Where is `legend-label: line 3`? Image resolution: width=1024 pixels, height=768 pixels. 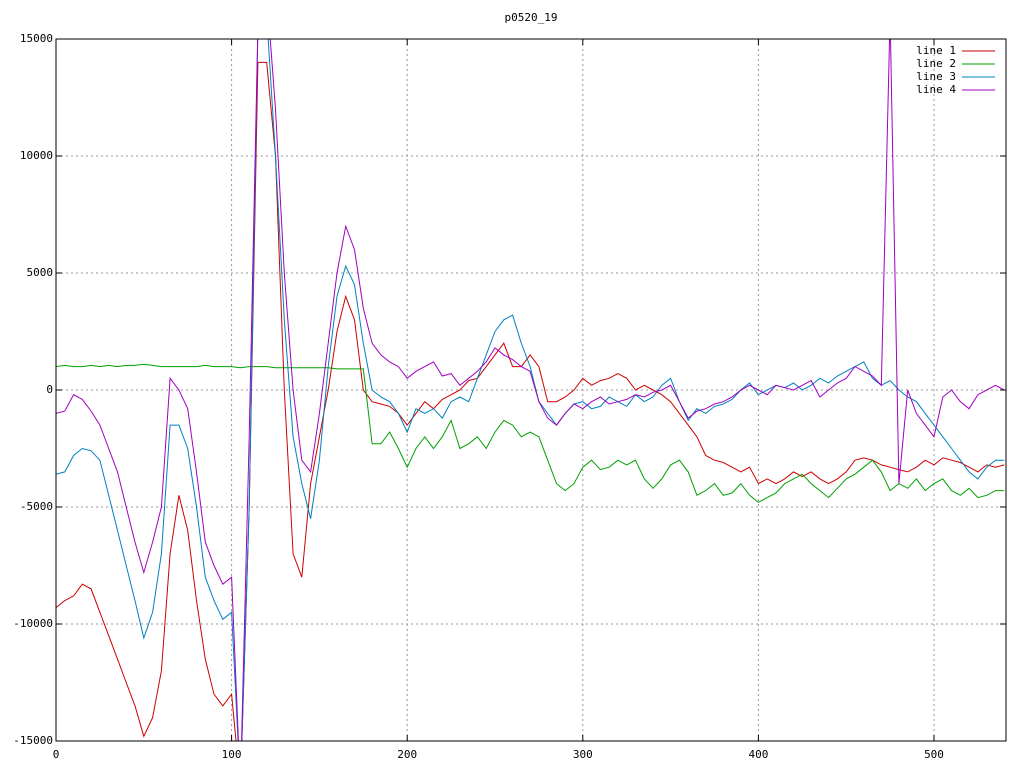
legend-label: line 3 is located at coordinates (936, 76).